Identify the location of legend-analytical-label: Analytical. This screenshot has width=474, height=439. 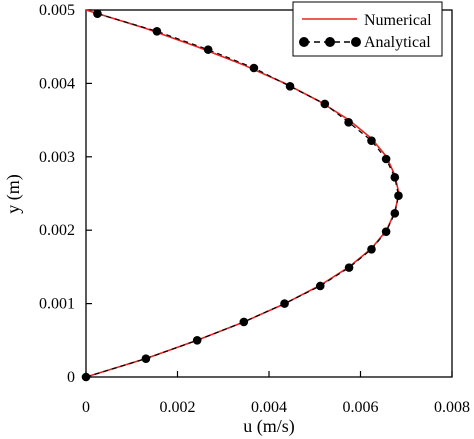
(397, 42).